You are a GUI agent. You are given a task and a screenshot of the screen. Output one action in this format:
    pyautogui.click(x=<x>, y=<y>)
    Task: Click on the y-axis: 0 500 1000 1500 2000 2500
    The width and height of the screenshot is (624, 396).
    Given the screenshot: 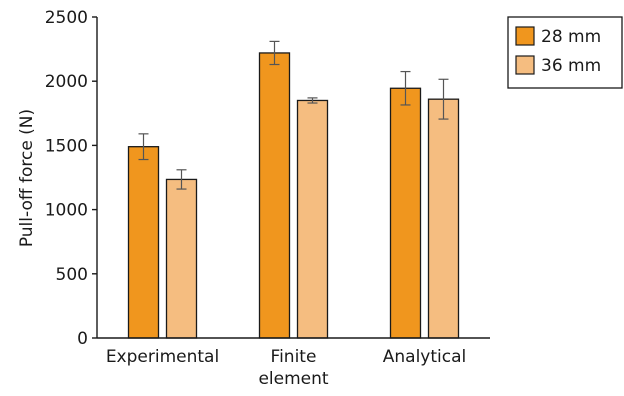 What is the action you would take?
    pyautogui.click(x=71, y=178)
    